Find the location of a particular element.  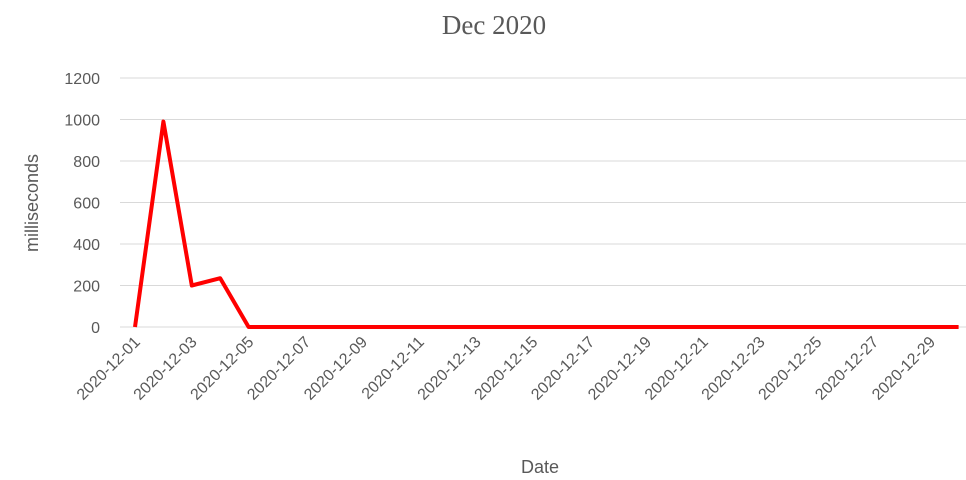

y-axis-title: milliseconds is located at coordinates (32, 203).